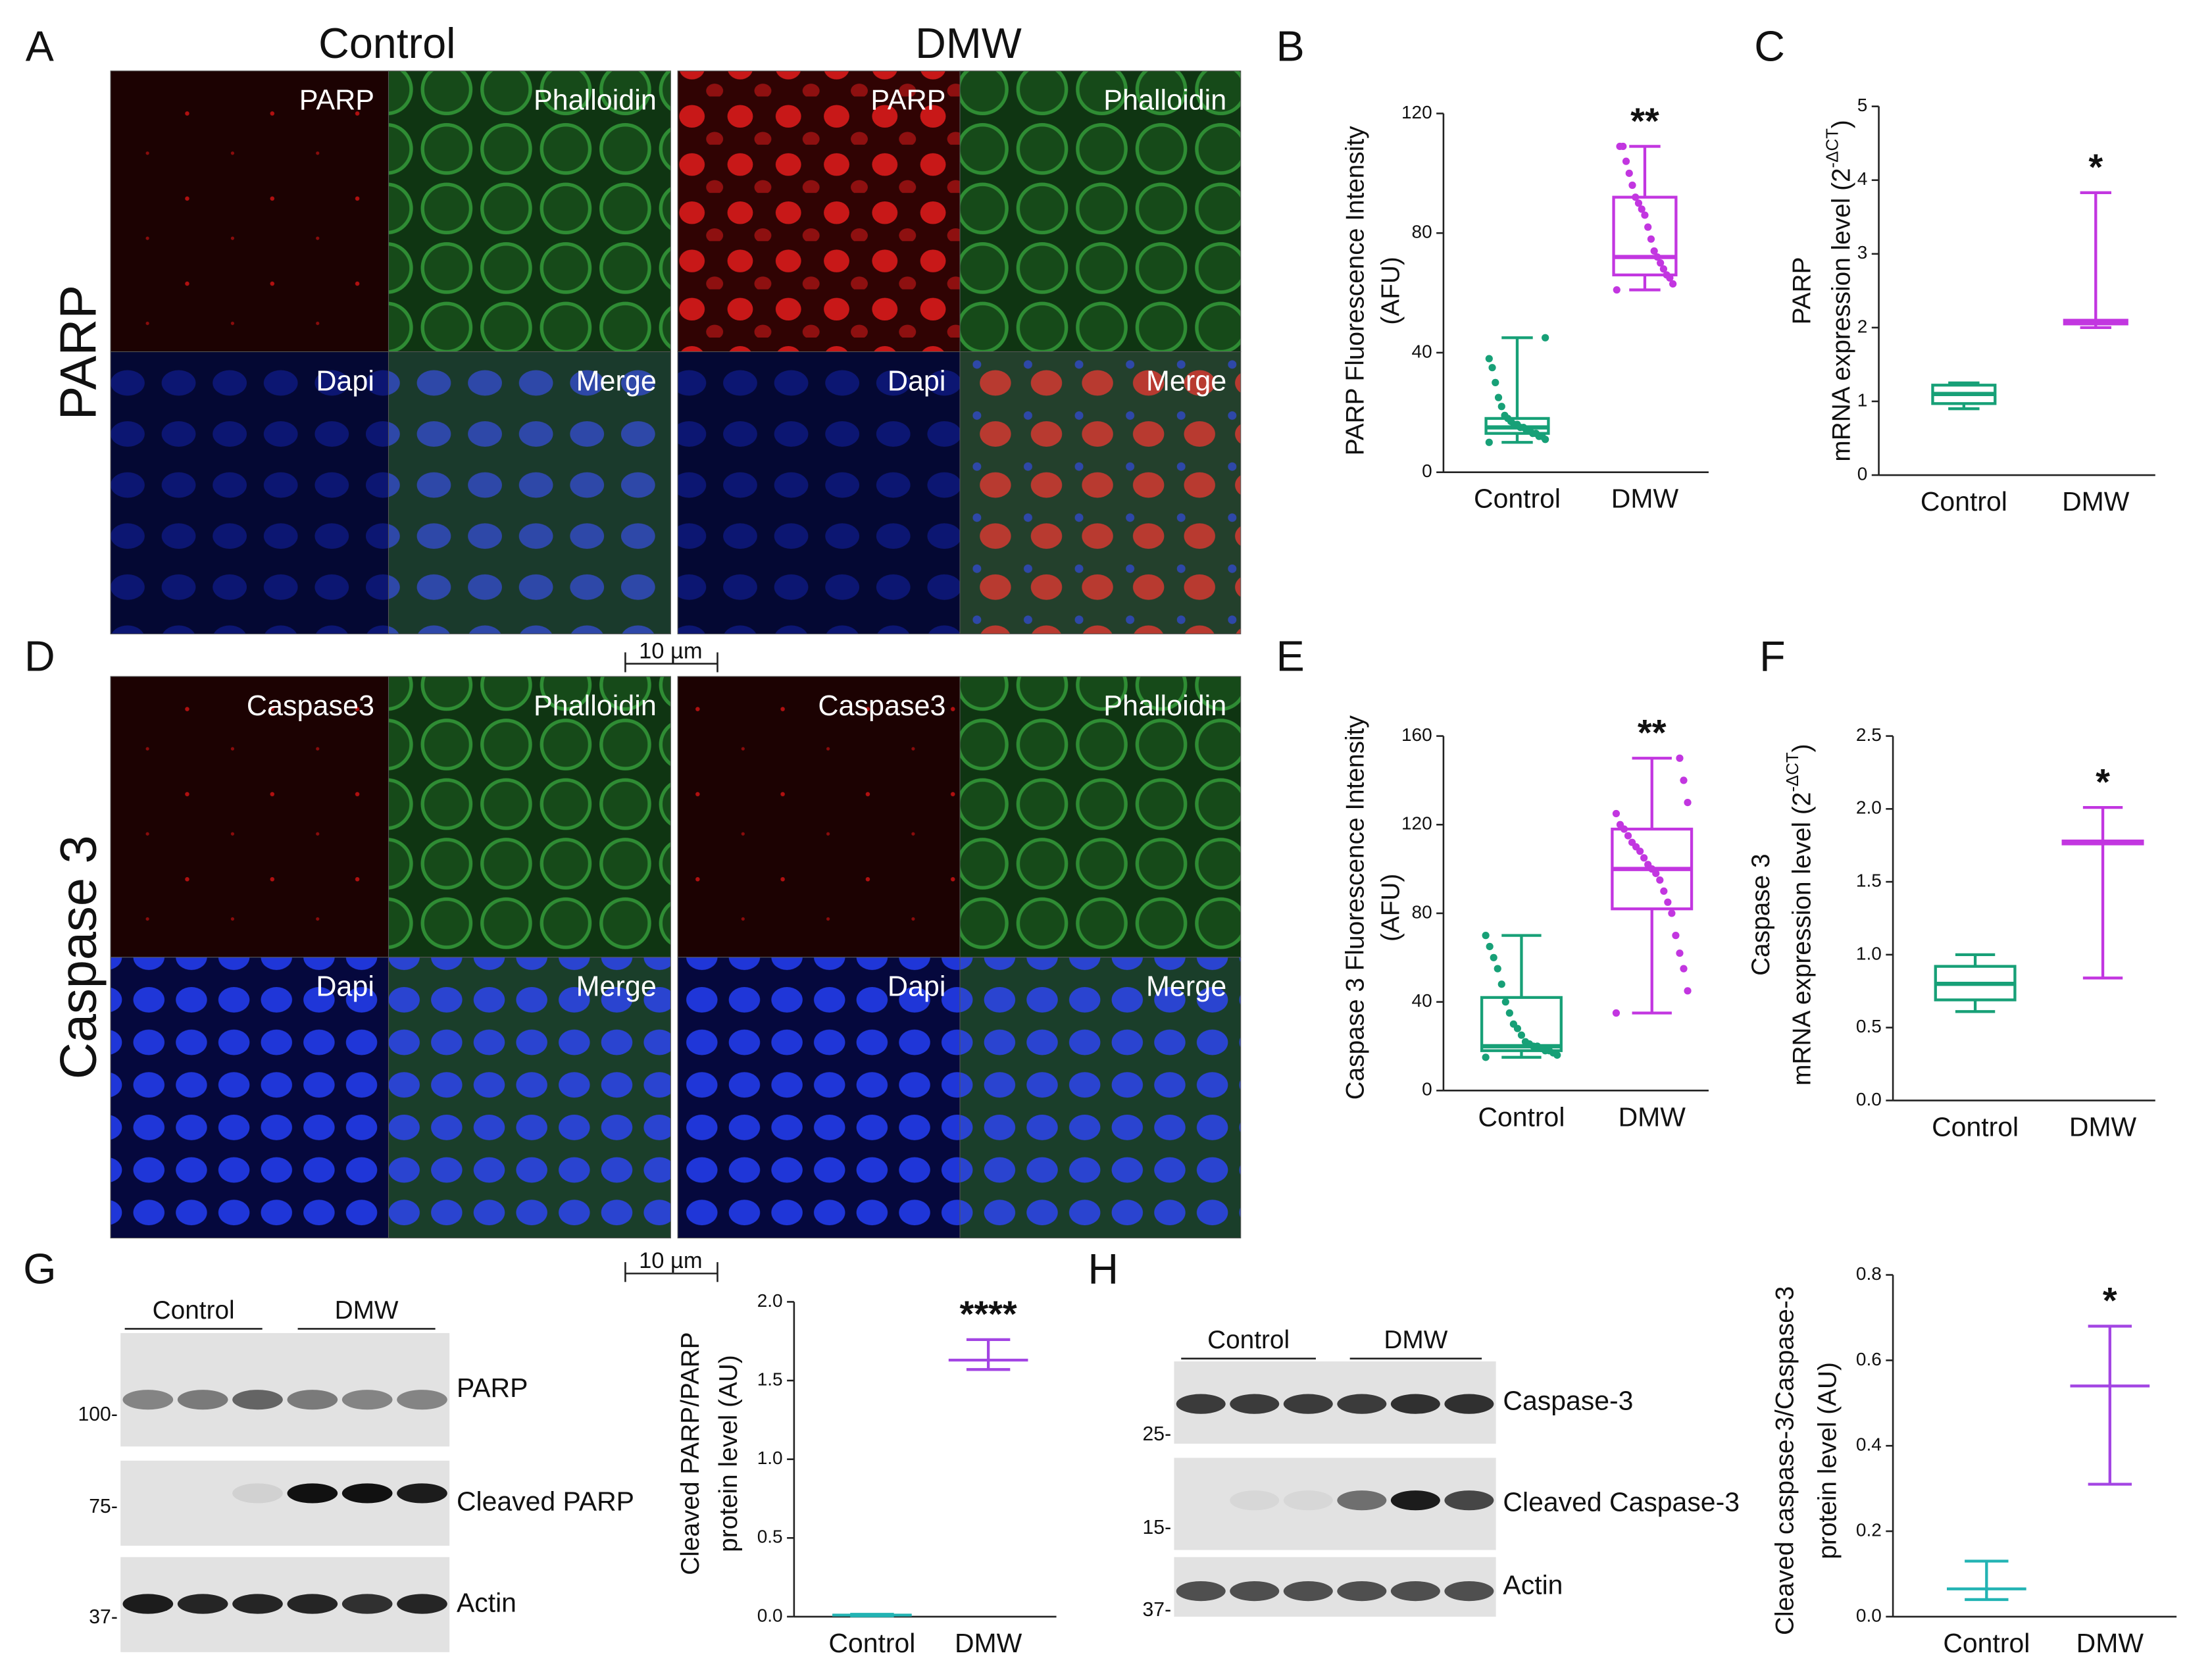 The width and height of the screenshot is (2212, 1672). I want to click on y-tick-label: 5, so click(1862, 105).